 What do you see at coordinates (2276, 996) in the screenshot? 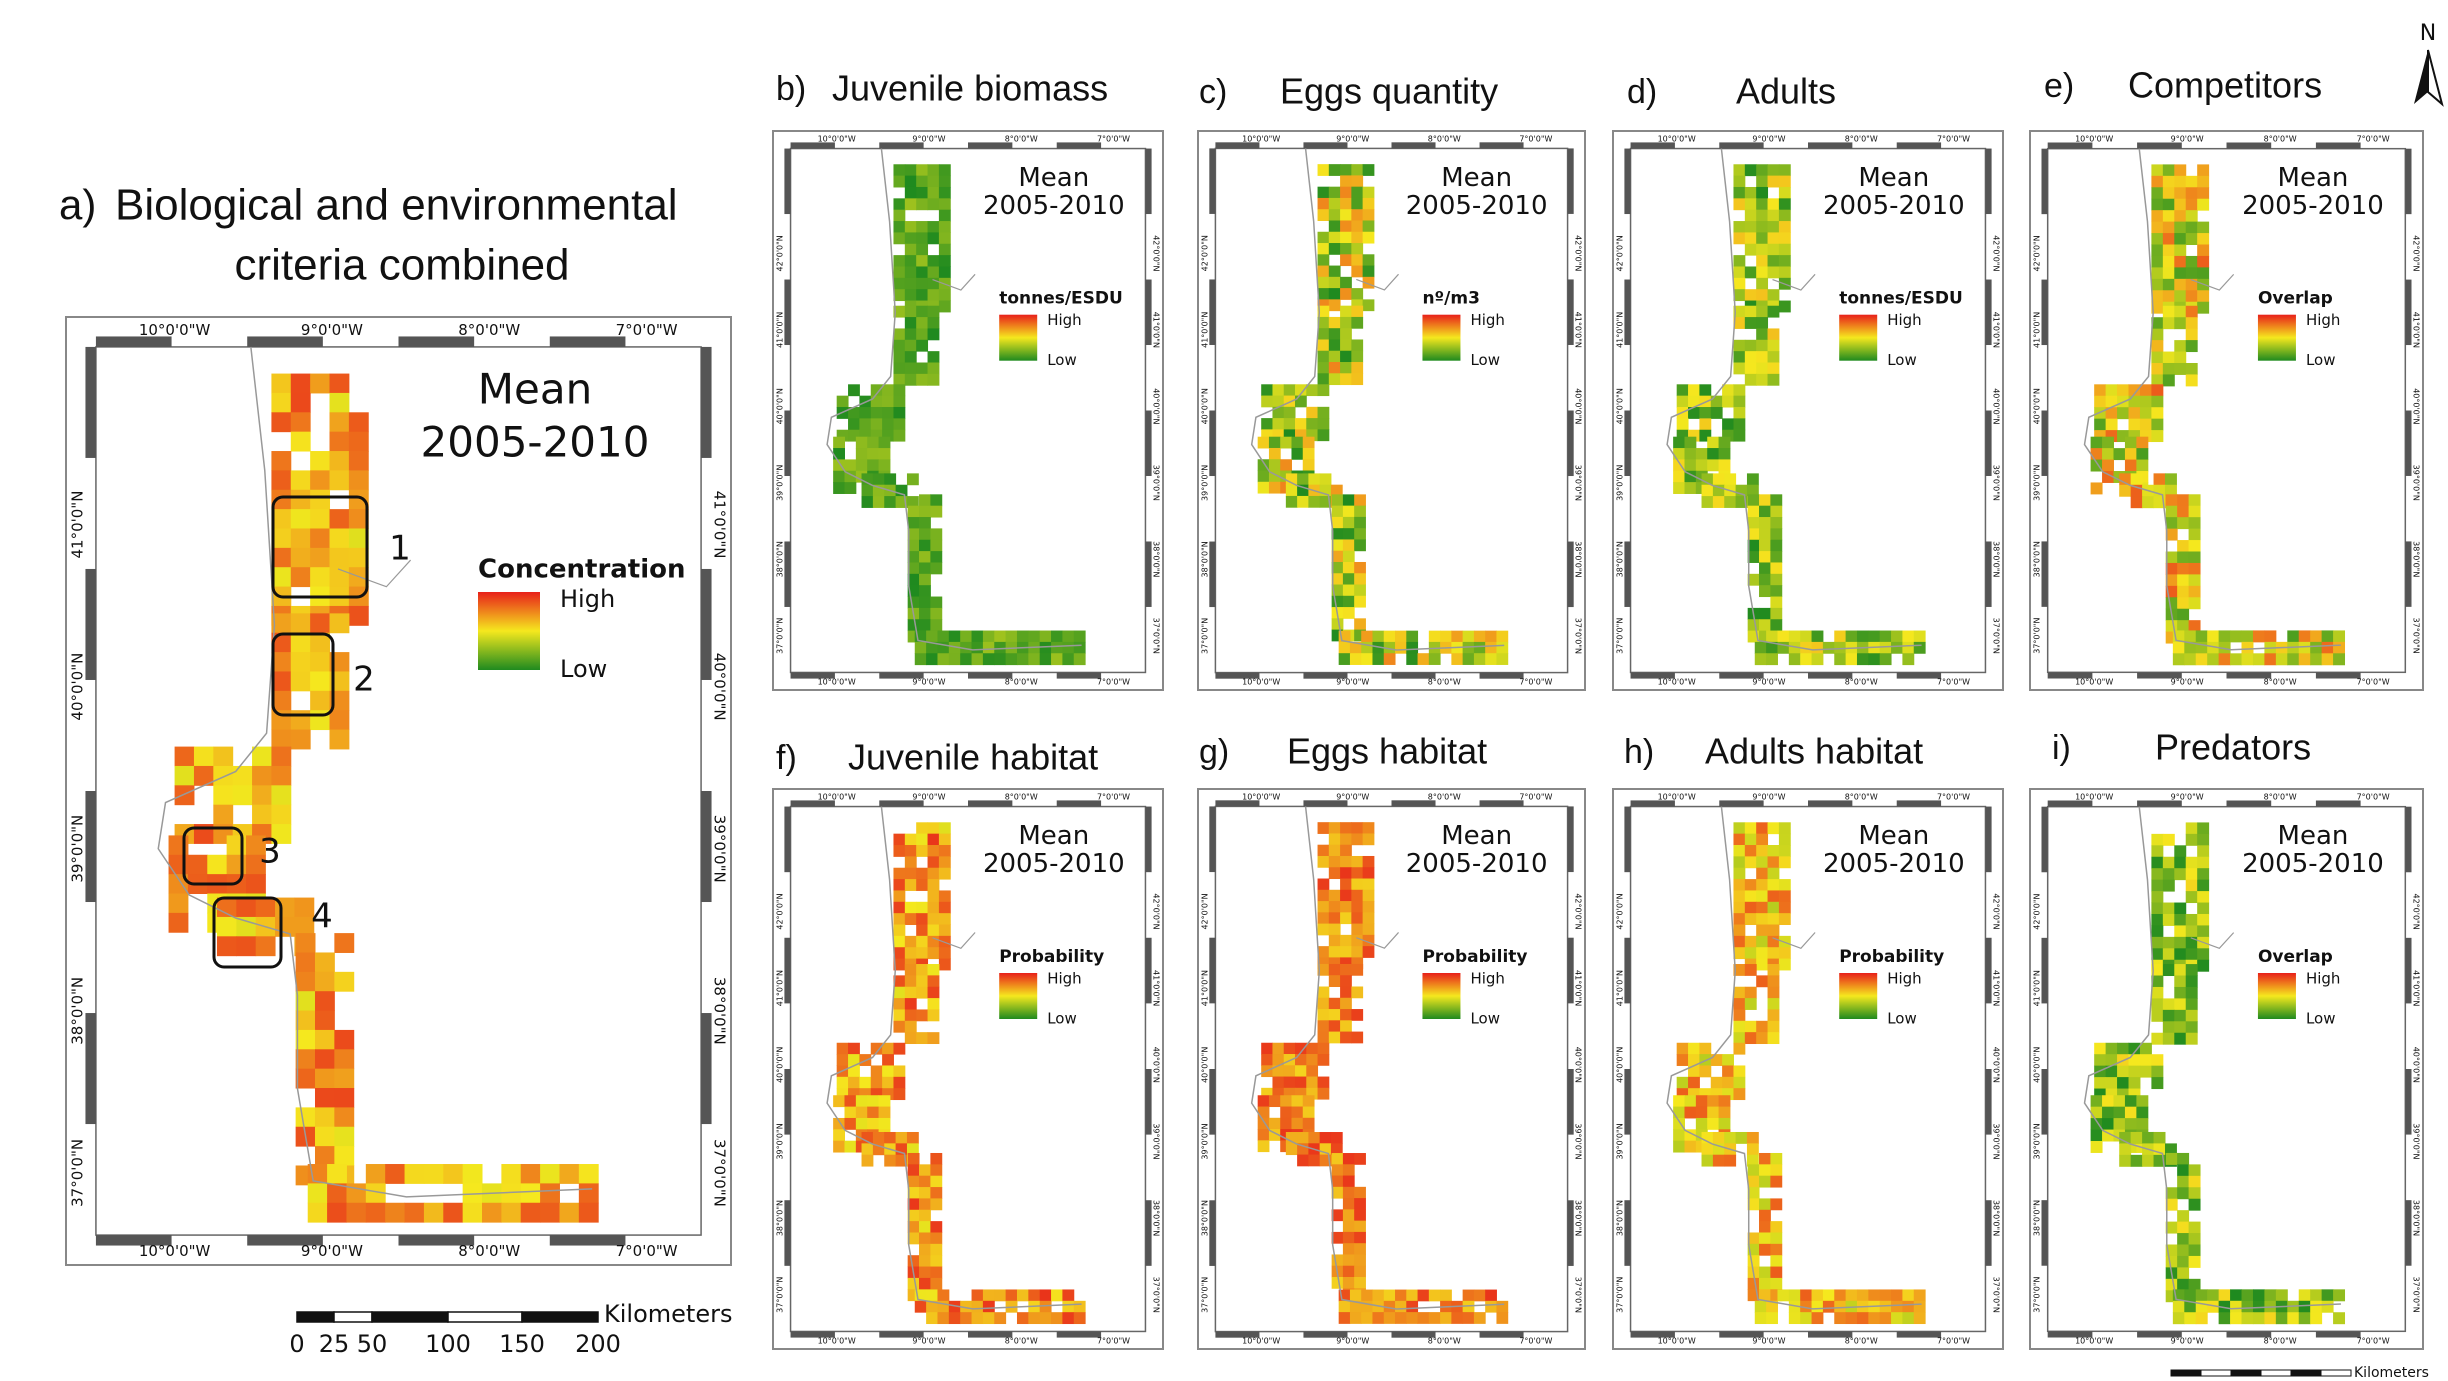
I see `legend-gradient` at bounding box center [2276, 996].